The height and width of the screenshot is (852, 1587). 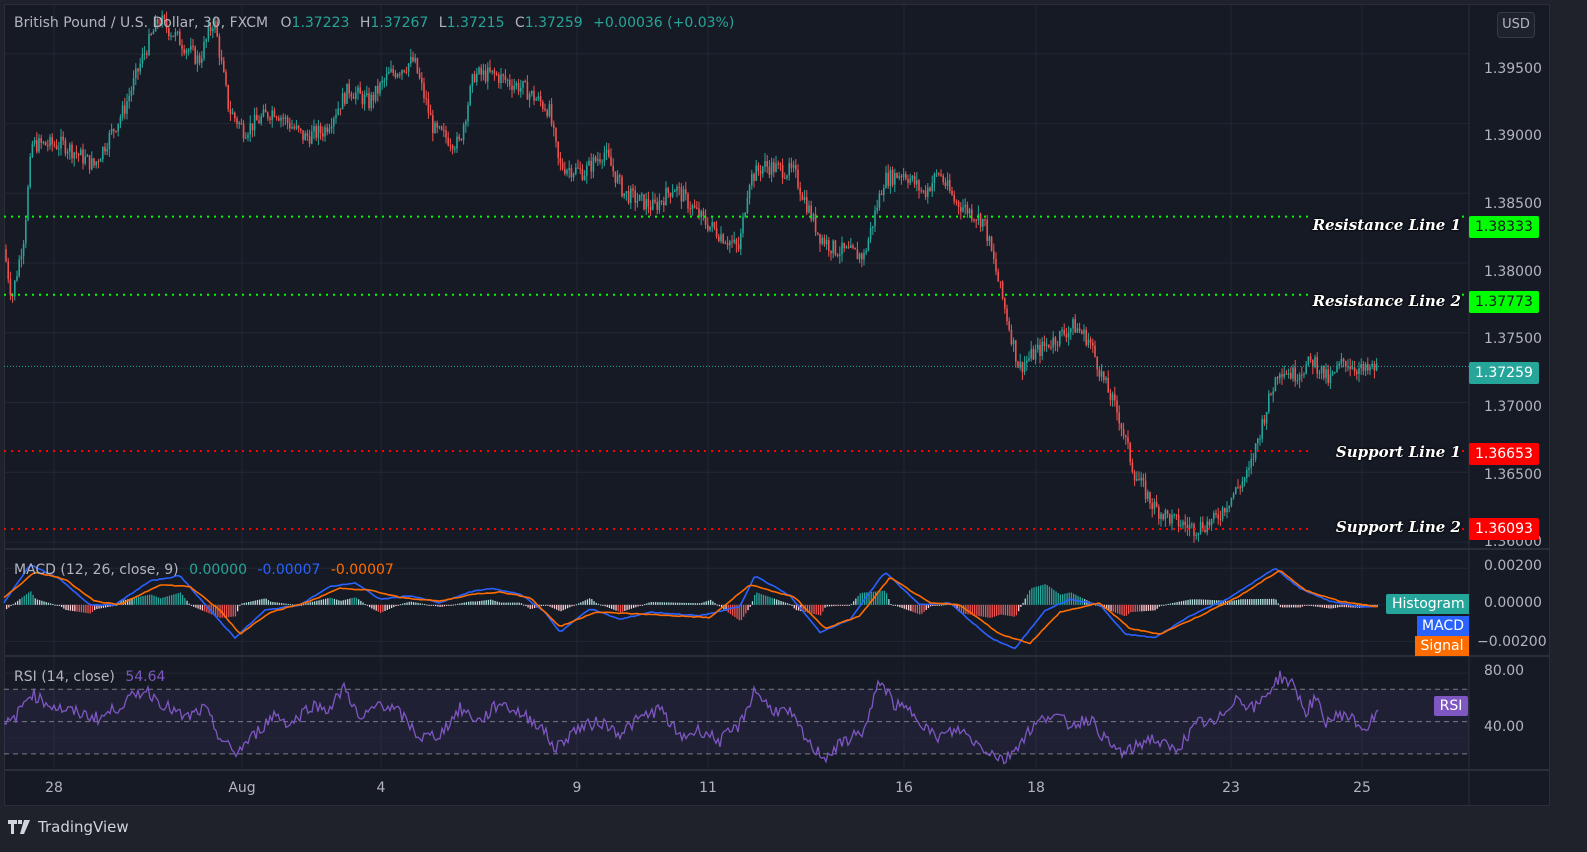 I want to click on histogram-tag: Histogram, so click(x=1427, y=604).